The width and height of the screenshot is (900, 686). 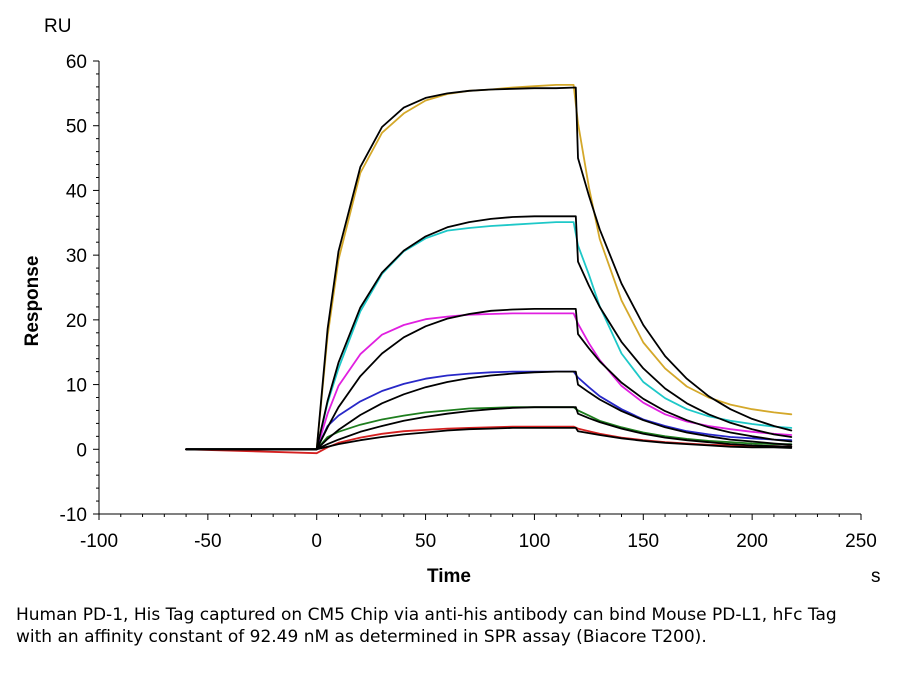 I want to click on x-tick-label: 50, so click(x=425, y=541).